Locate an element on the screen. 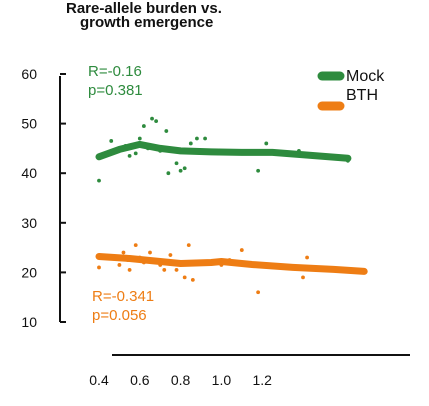 Image resolution: width=429 pixels, height=406 pixels. bth-r-value: R=-0.341 is located at coordinates (123, 296).